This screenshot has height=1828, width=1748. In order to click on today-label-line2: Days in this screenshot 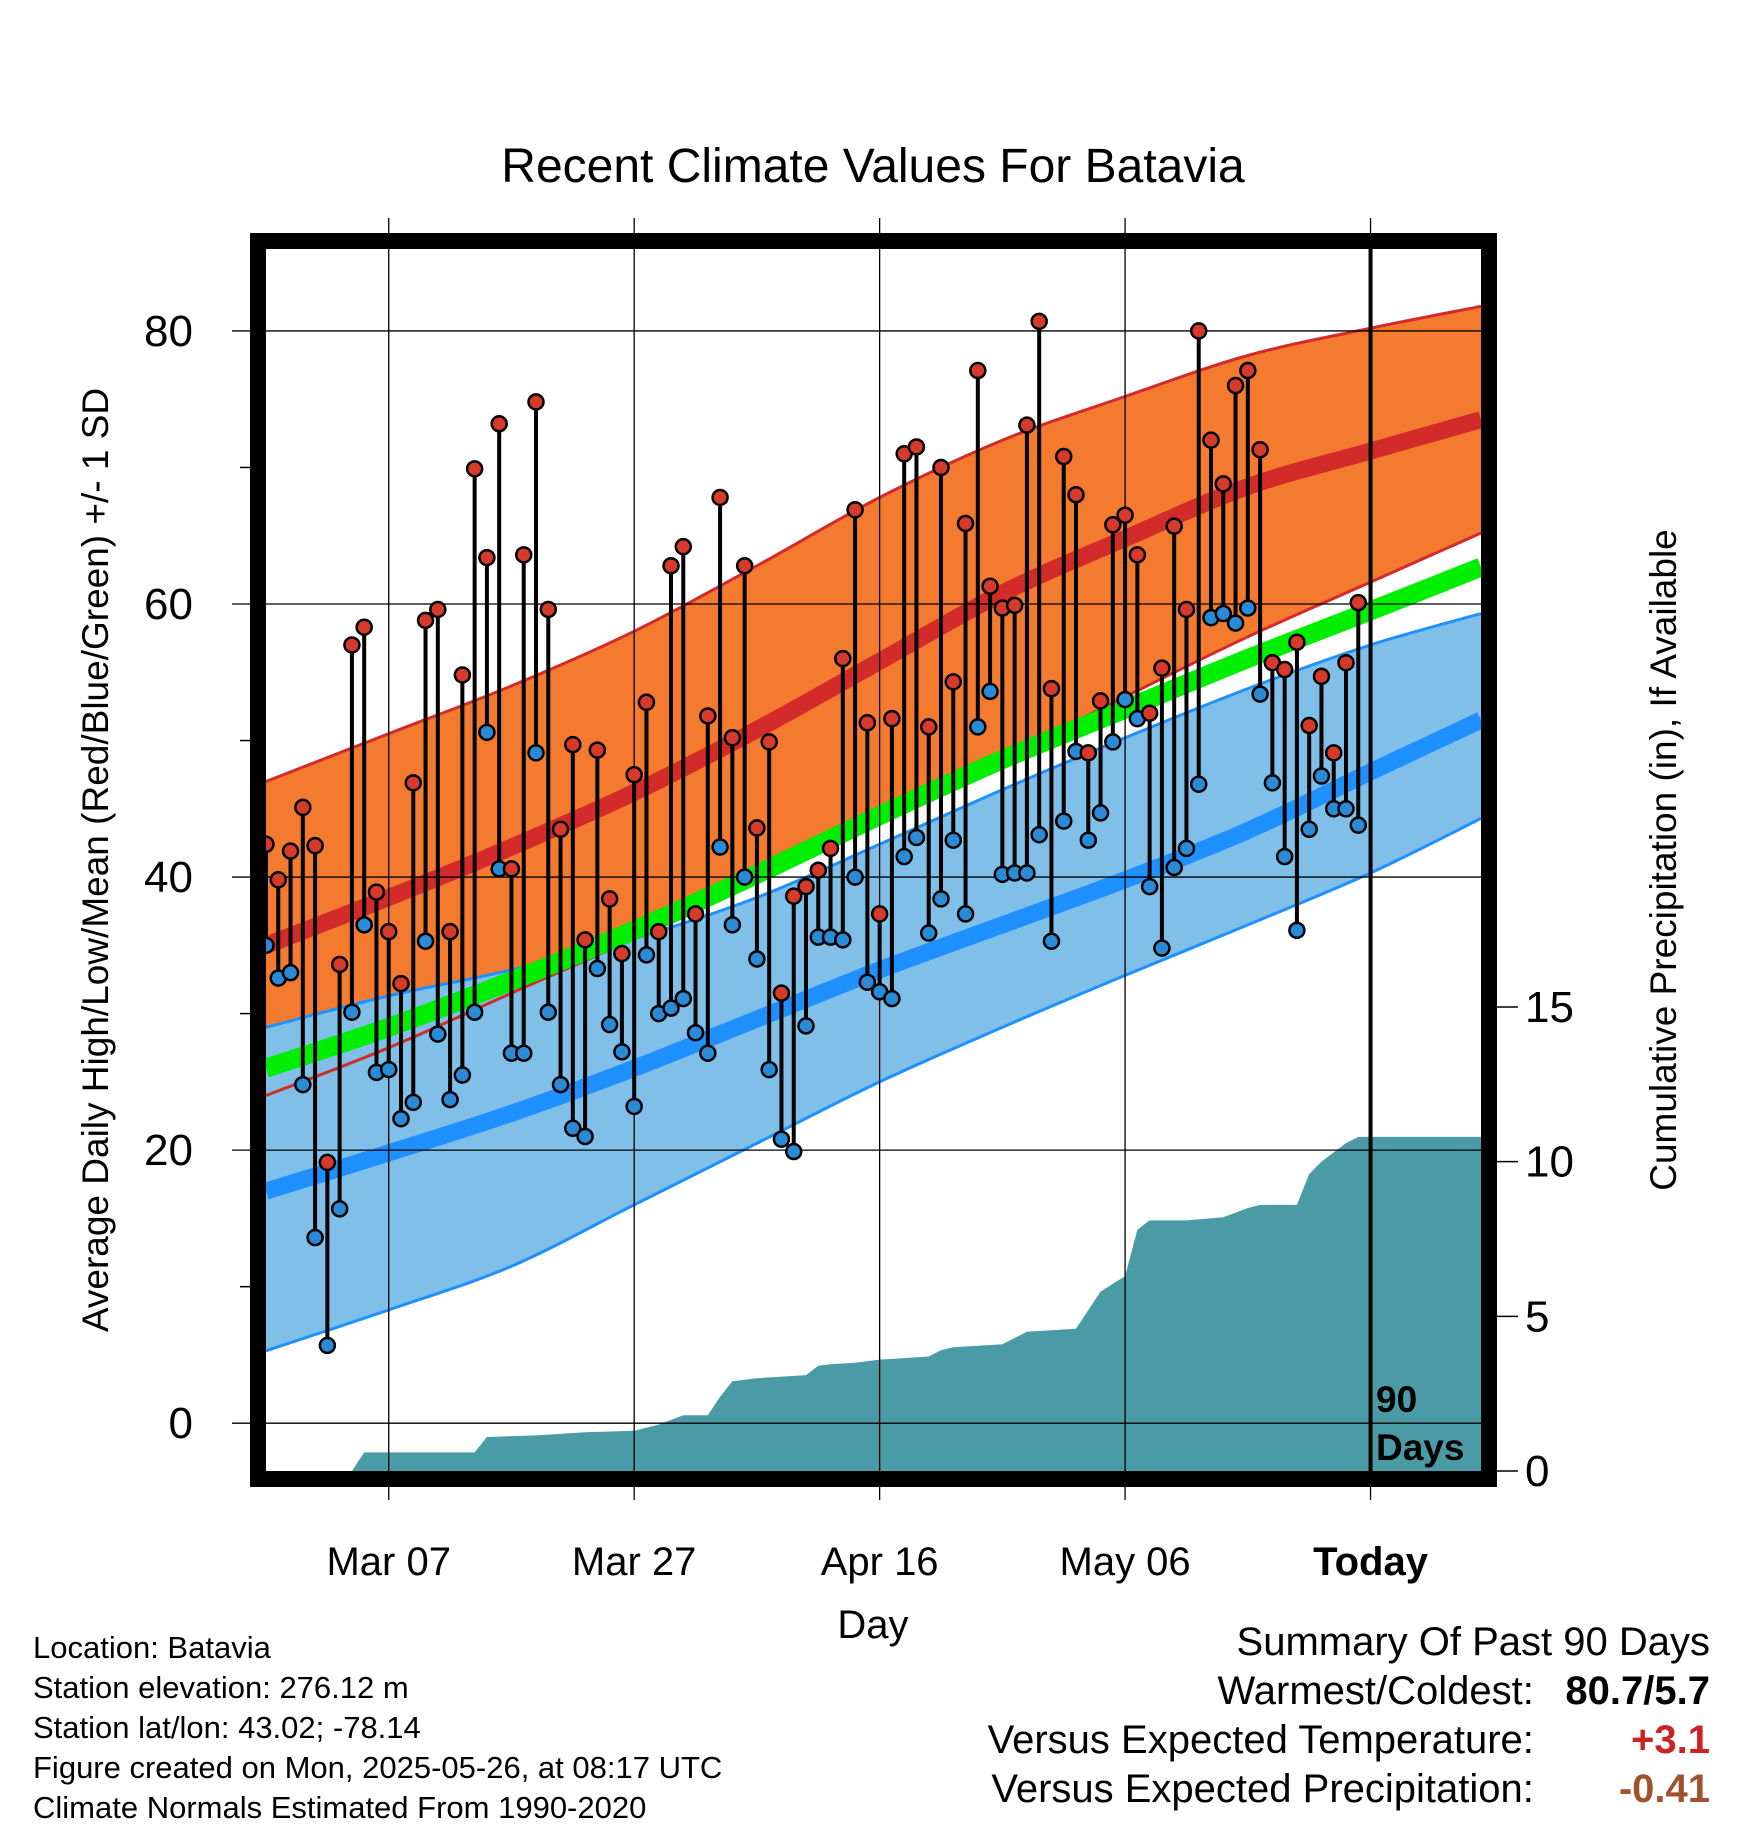, I will do `click(1420, 1447)`.